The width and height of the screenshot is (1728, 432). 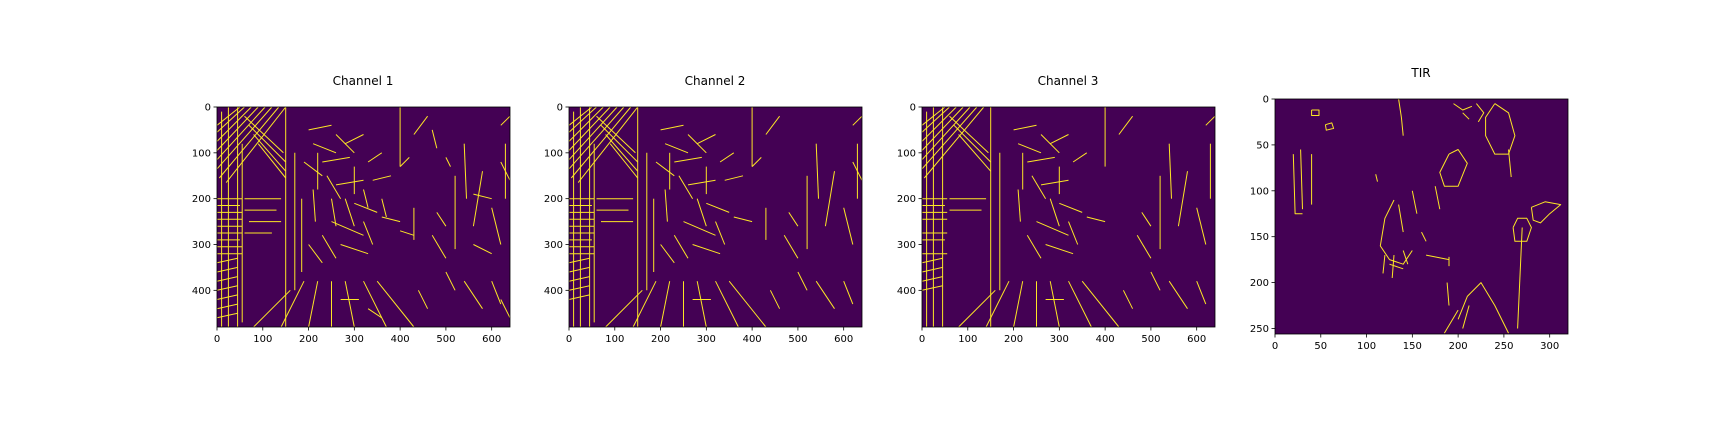 I want to click on y-ticks: 0 50 100 150 200 250, so click(x=1262, y=215).